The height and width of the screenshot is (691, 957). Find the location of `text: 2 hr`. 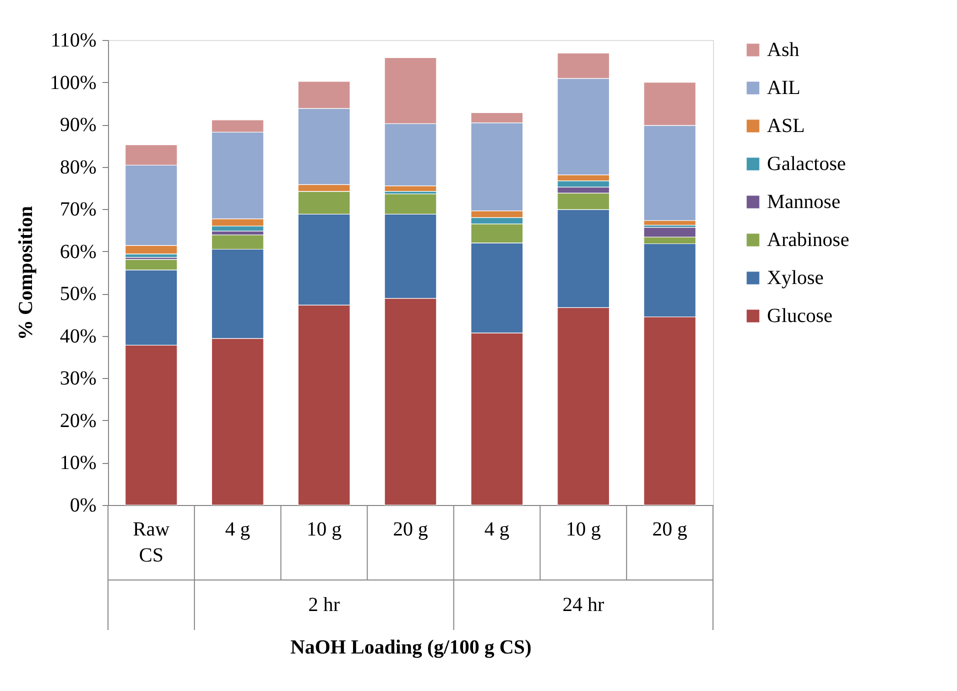

text: 2 hr is located at coordinates (324, 605).